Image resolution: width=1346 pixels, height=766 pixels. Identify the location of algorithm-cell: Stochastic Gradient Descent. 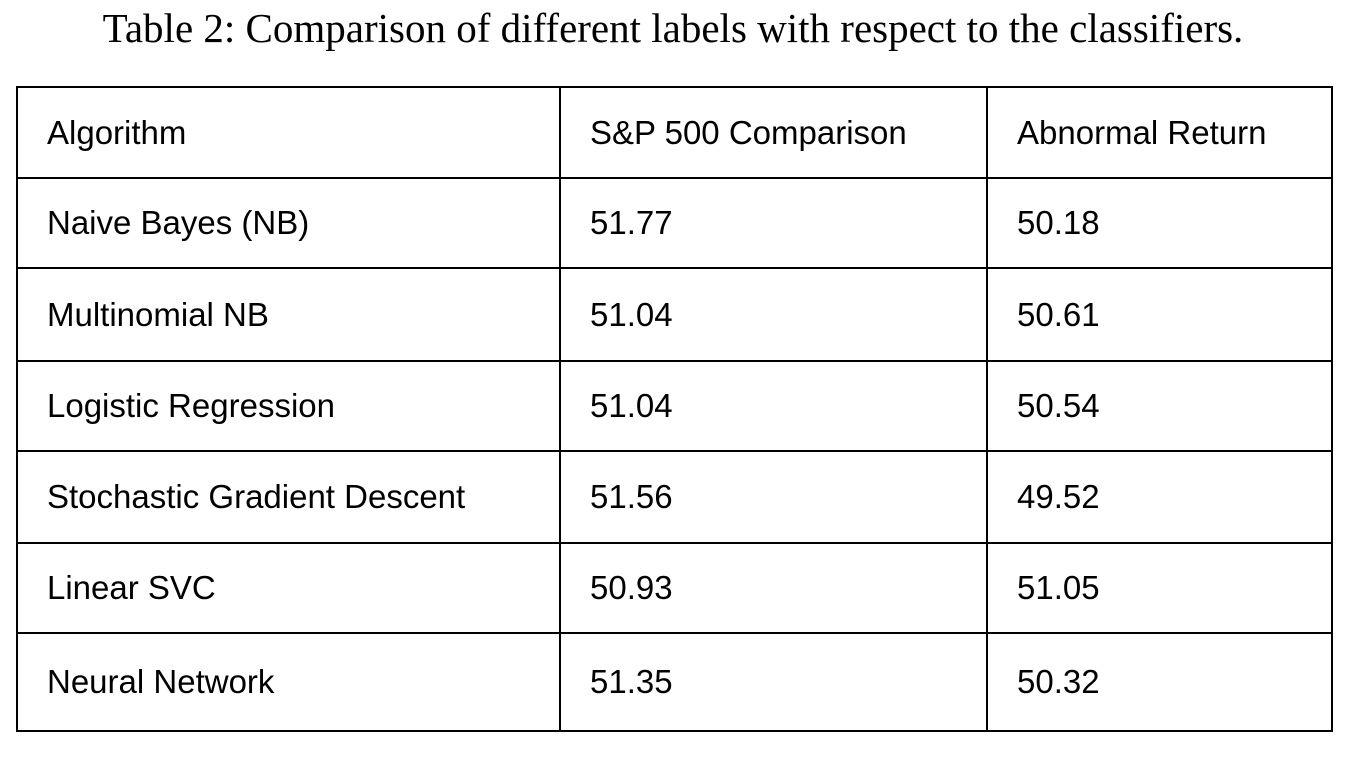
(288, 497).